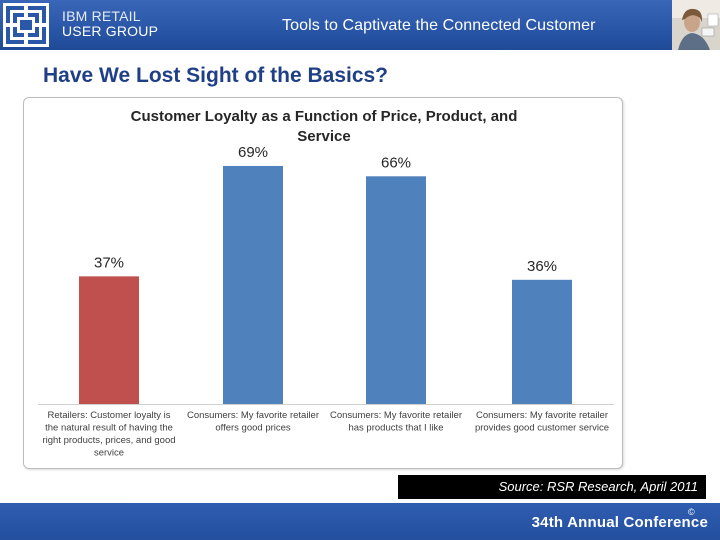 This screenshot has height=540, width=720. Describe the element at coordinates (109, 428) in the screenshot. I see `category-label: the natural result of having the` at that location.